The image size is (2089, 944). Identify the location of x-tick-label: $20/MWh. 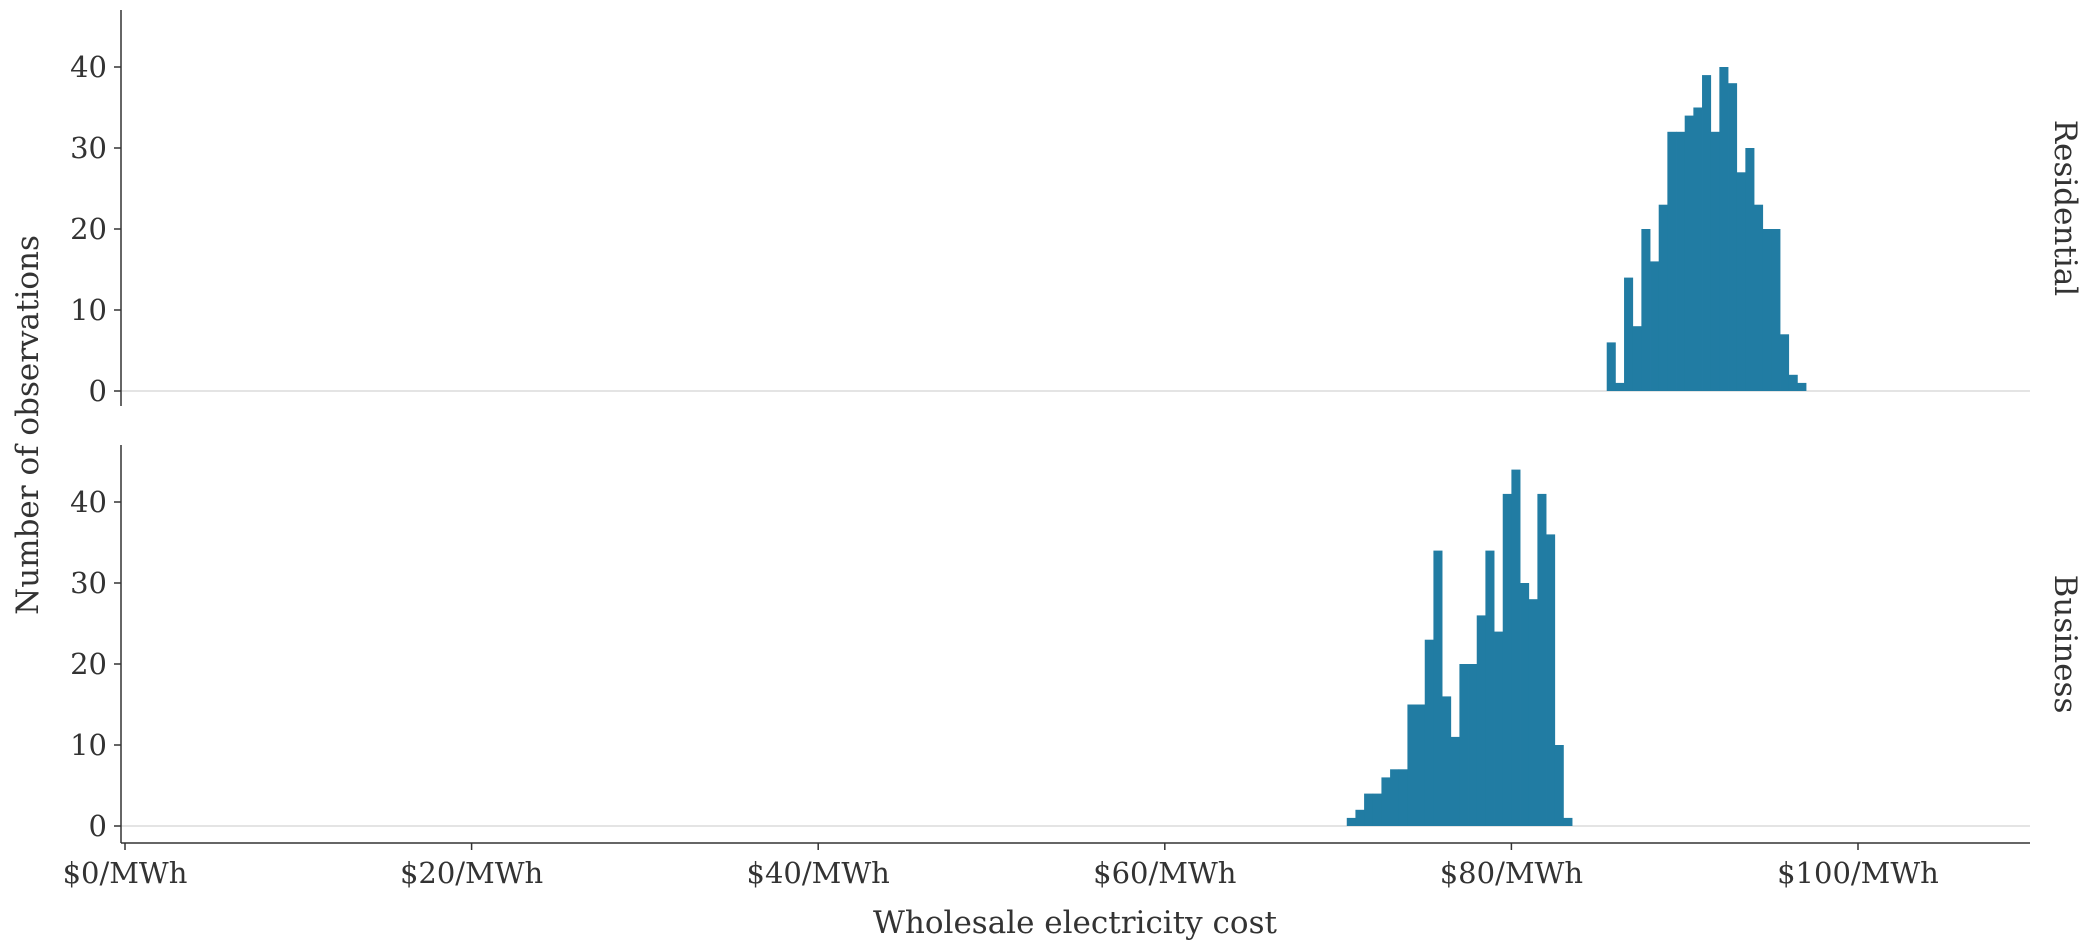
(471, 873).